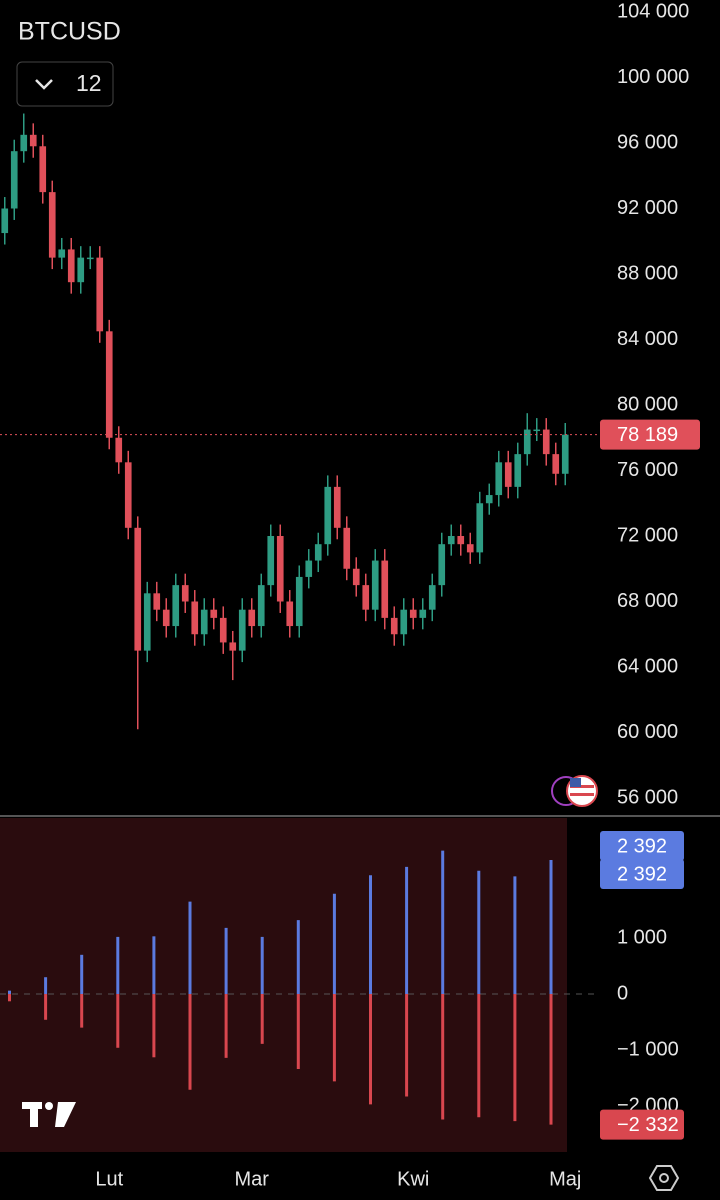 The image size is (720, 1200). Describe the element at coordinates (653, 77) in the screenshot. I see `y-tick-label: 100 000` at that location.